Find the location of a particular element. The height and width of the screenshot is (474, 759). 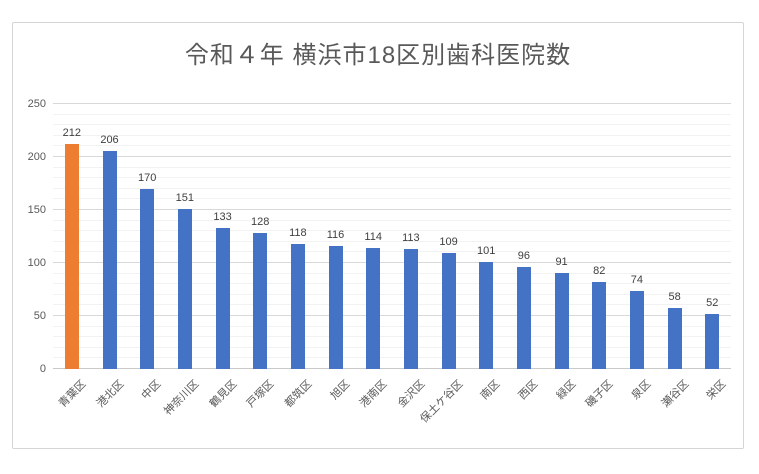

bar-value-label: 128 is located at coordinates (260, 222).